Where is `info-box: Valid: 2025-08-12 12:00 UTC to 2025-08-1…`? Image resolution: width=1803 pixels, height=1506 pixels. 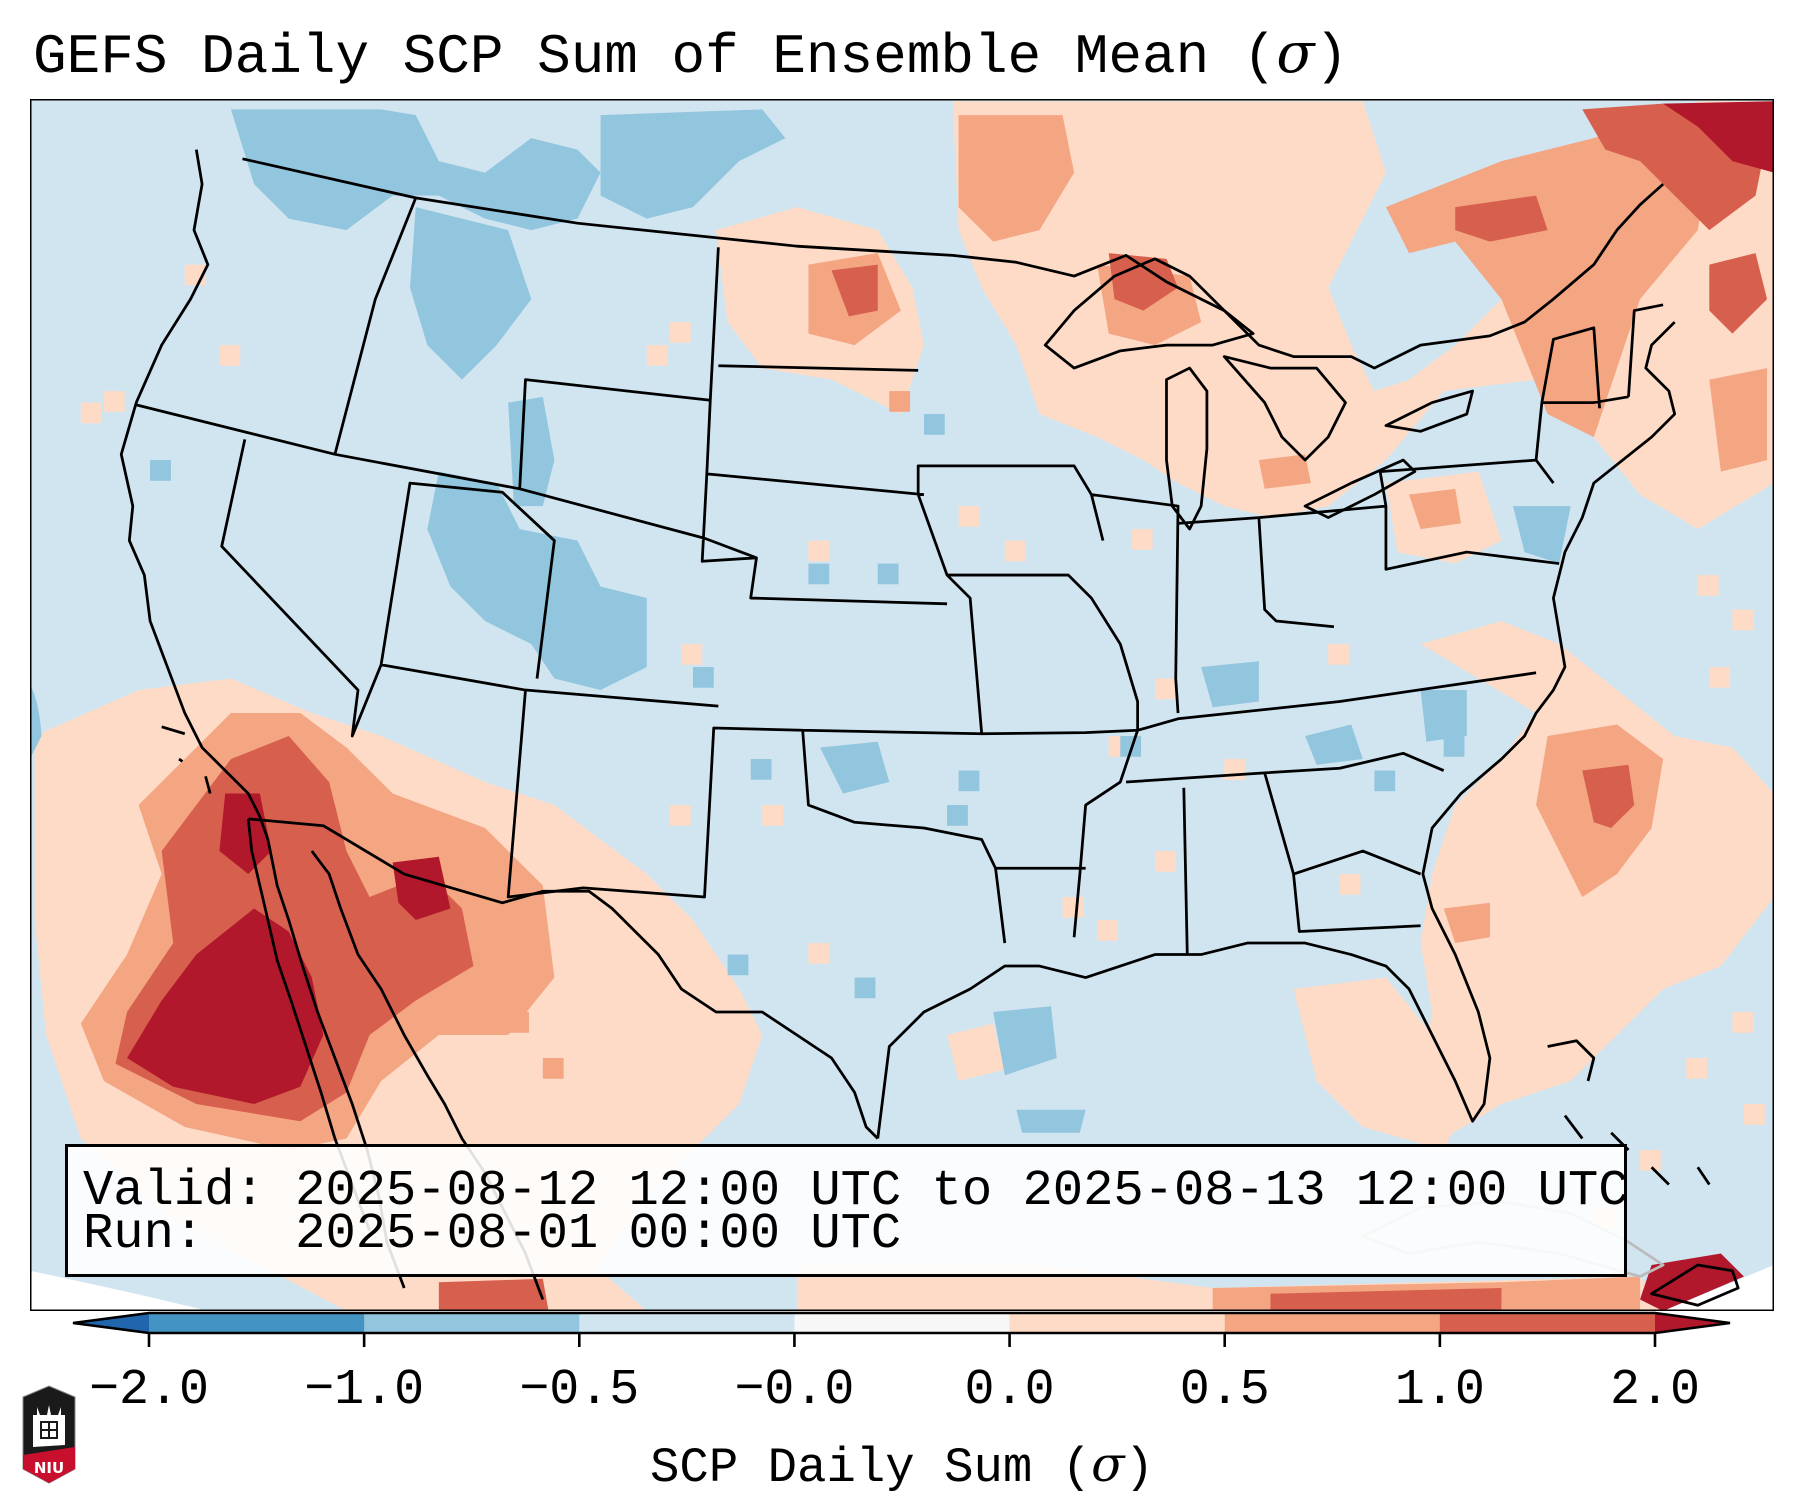 info-box: Valid: 2025-08-12 12:00 UTC to 2025-08-1… is located at coordinates (847, 1210).